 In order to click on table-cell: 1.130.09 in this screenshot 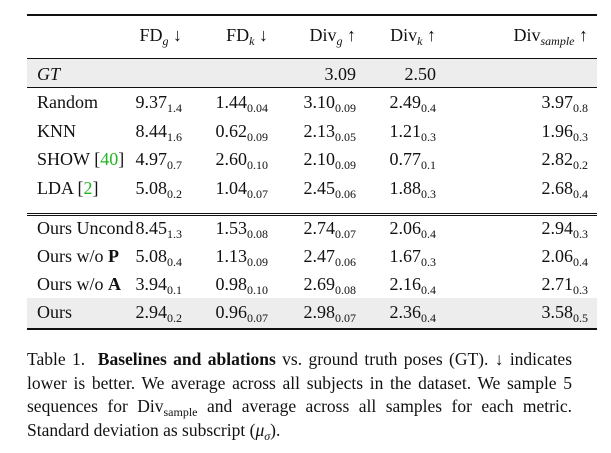, I will do `click(242, 257)`.